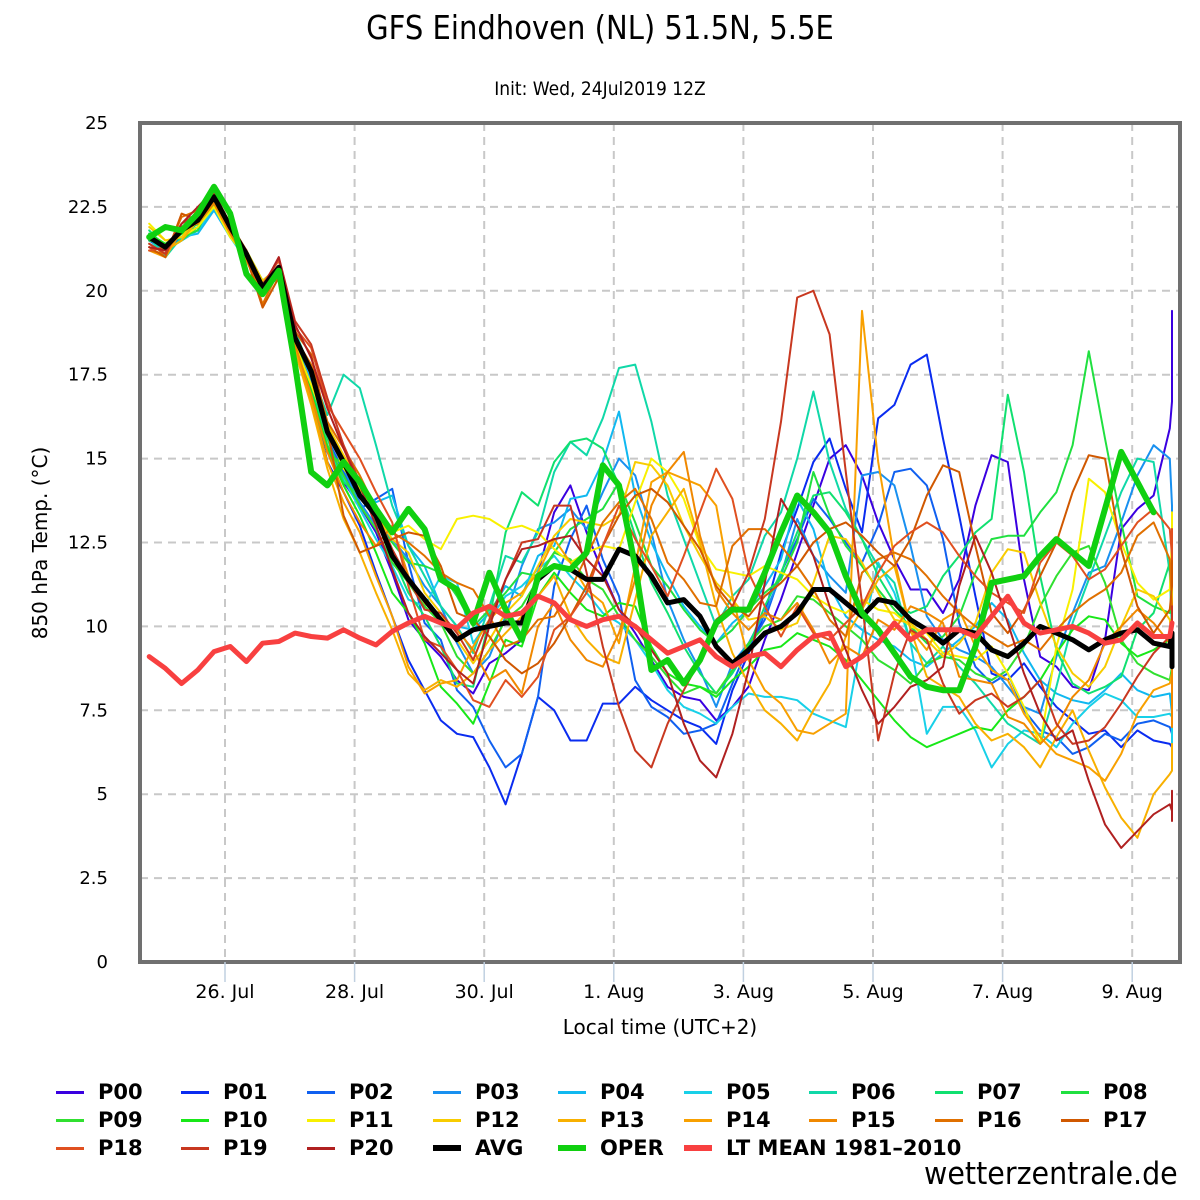  I want to click on legend-label: OPER, so click(632, 1148).